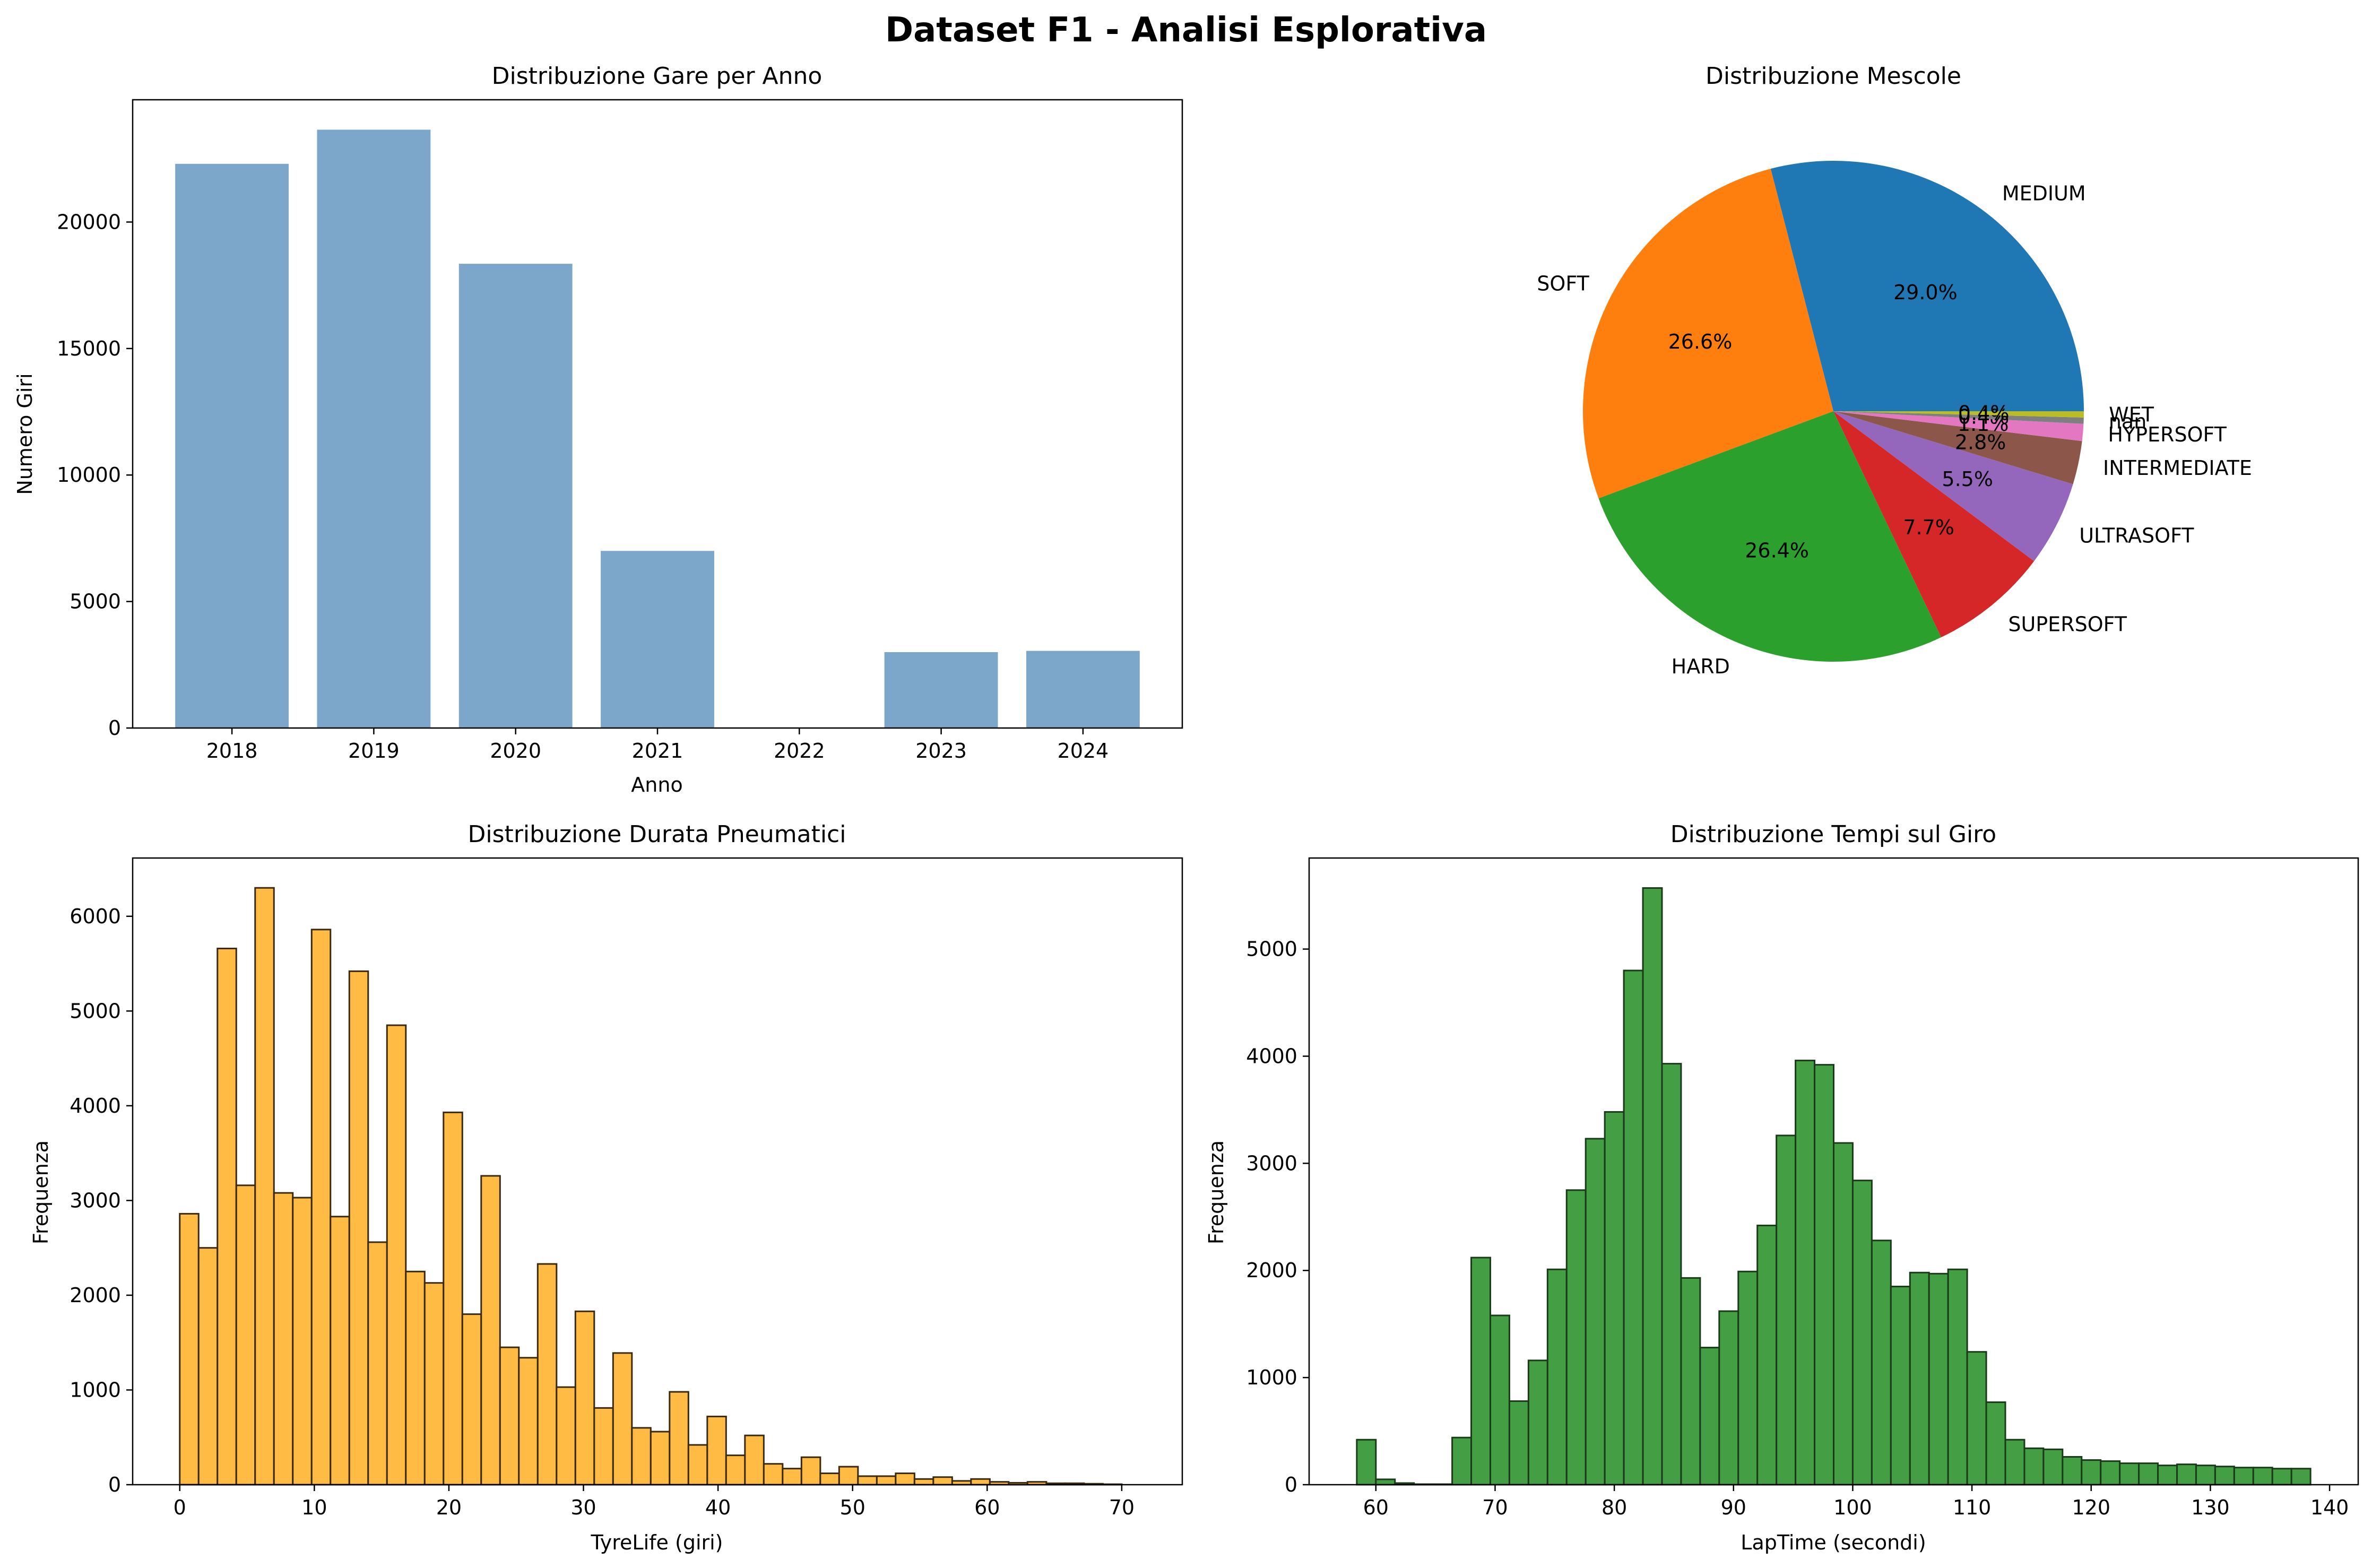 The width and height of the screenshot is (2372, 1568). I want to click on x-tick-label: 2024, so click(1083, 751).